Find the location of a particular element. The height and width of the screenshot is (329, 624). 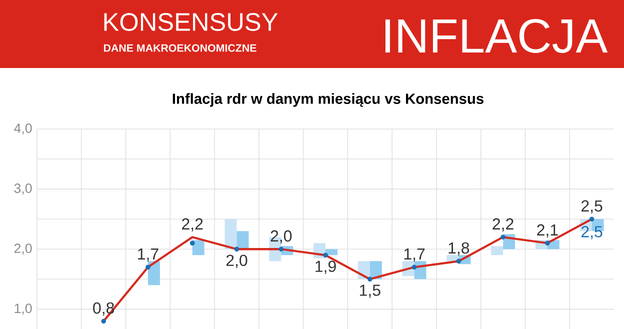

data-label: 1,8 is located at coordinates (459, 249).